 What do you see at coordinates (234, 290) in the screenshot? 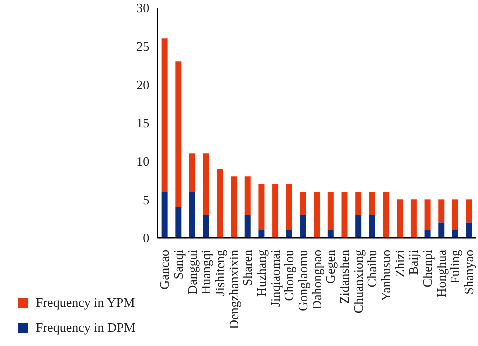
I see `x-tick-label: Dengzhanxixin` at bounding box center [234, 290].